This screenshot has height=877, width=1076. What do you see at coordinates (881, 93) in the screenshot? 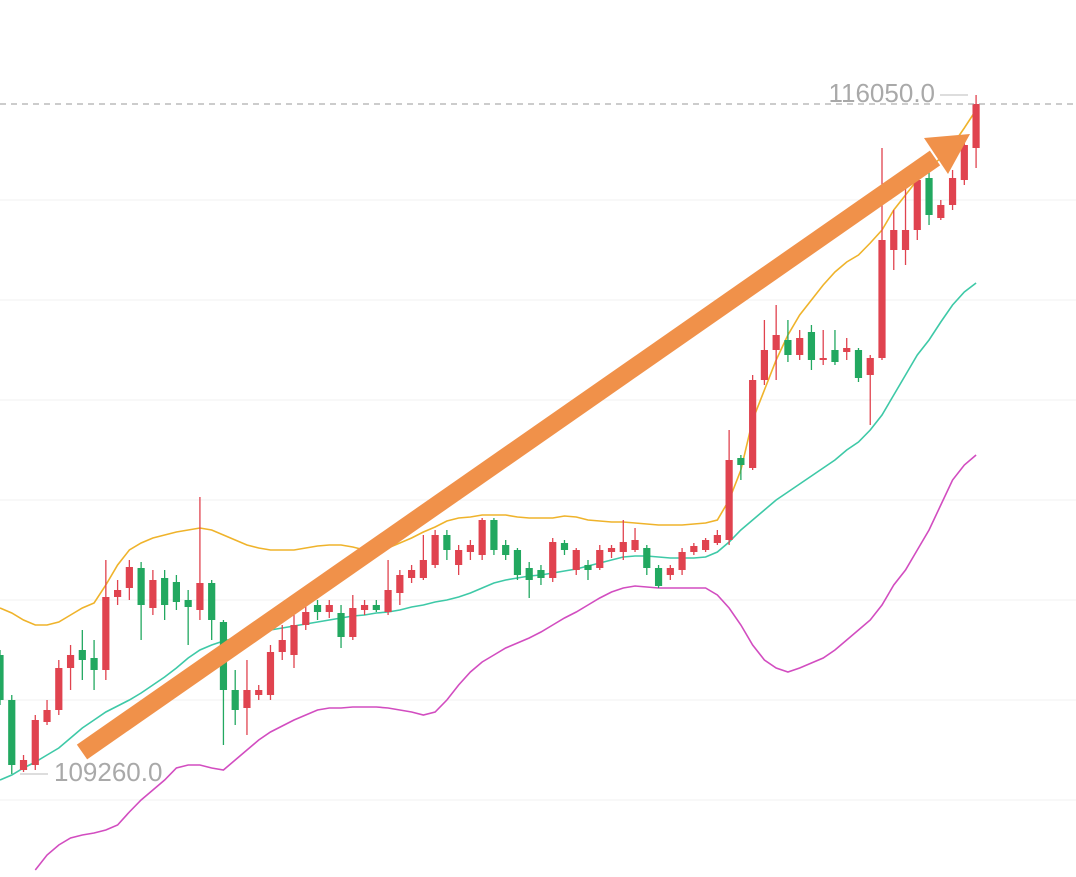
I see `high-label: 116050.0` at bounding box center [881, 93].